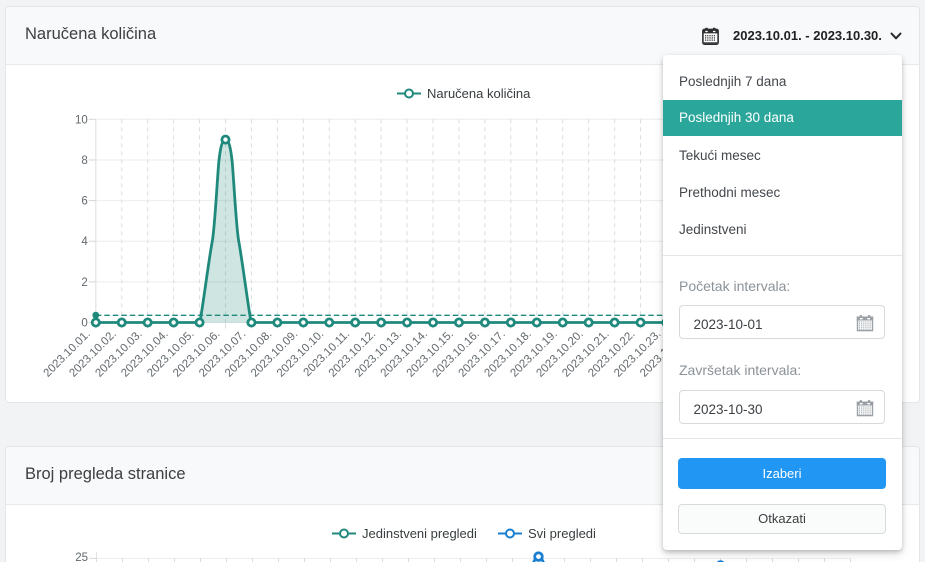 The image size is (925, 562). What do you see at coordinates (84, 242) in the screenshot?
I see `svg-text: 4` at bounding box center [84, 242].